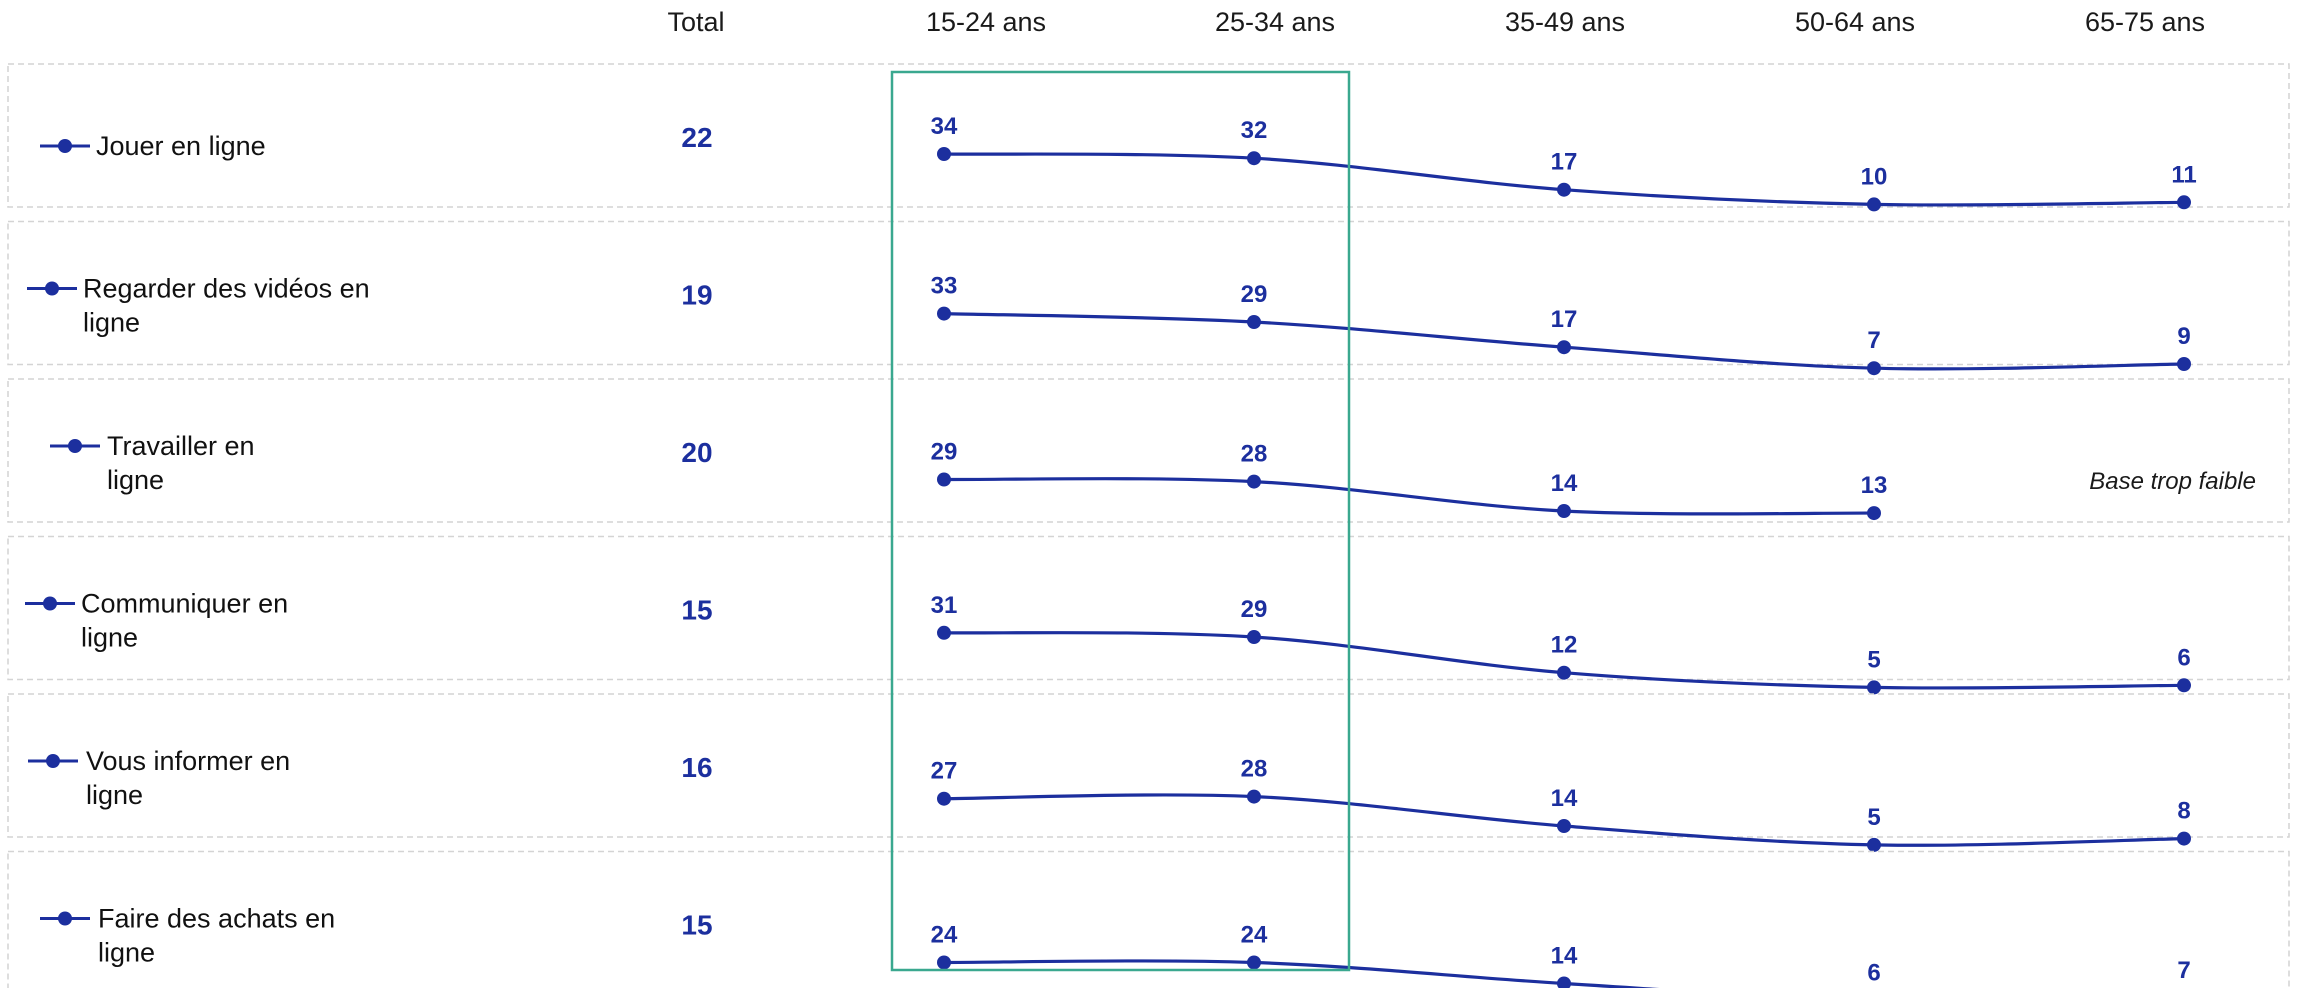 The height and width of the screenshot is (988, 2297). I want to click on series-line, so click(1409, 496).